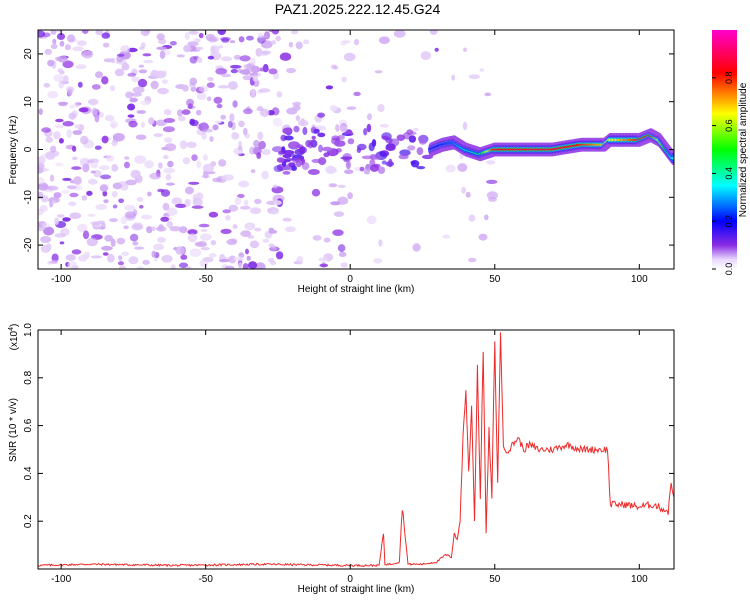 This screenshot has height=600, width=750. I want to click on spectrogram-y-tick-label: 10, so click(28, 102).